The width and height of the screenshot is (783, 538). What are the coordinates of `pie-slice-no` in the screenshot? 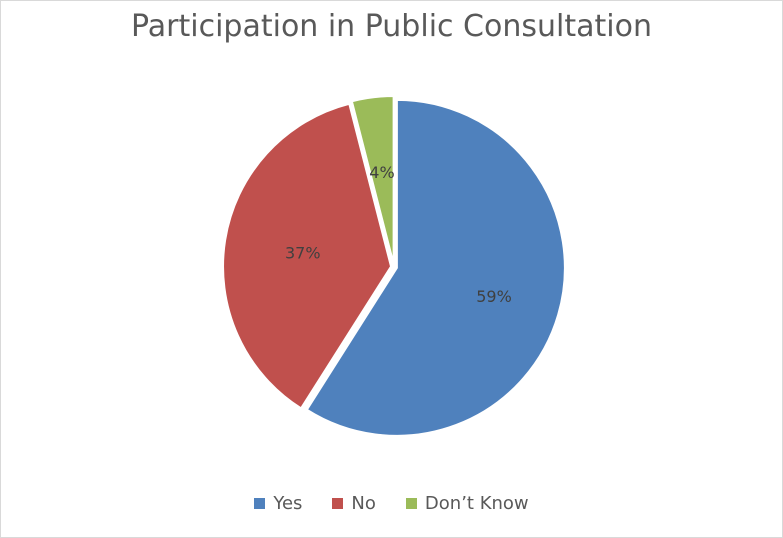 It's located at (307, 256).